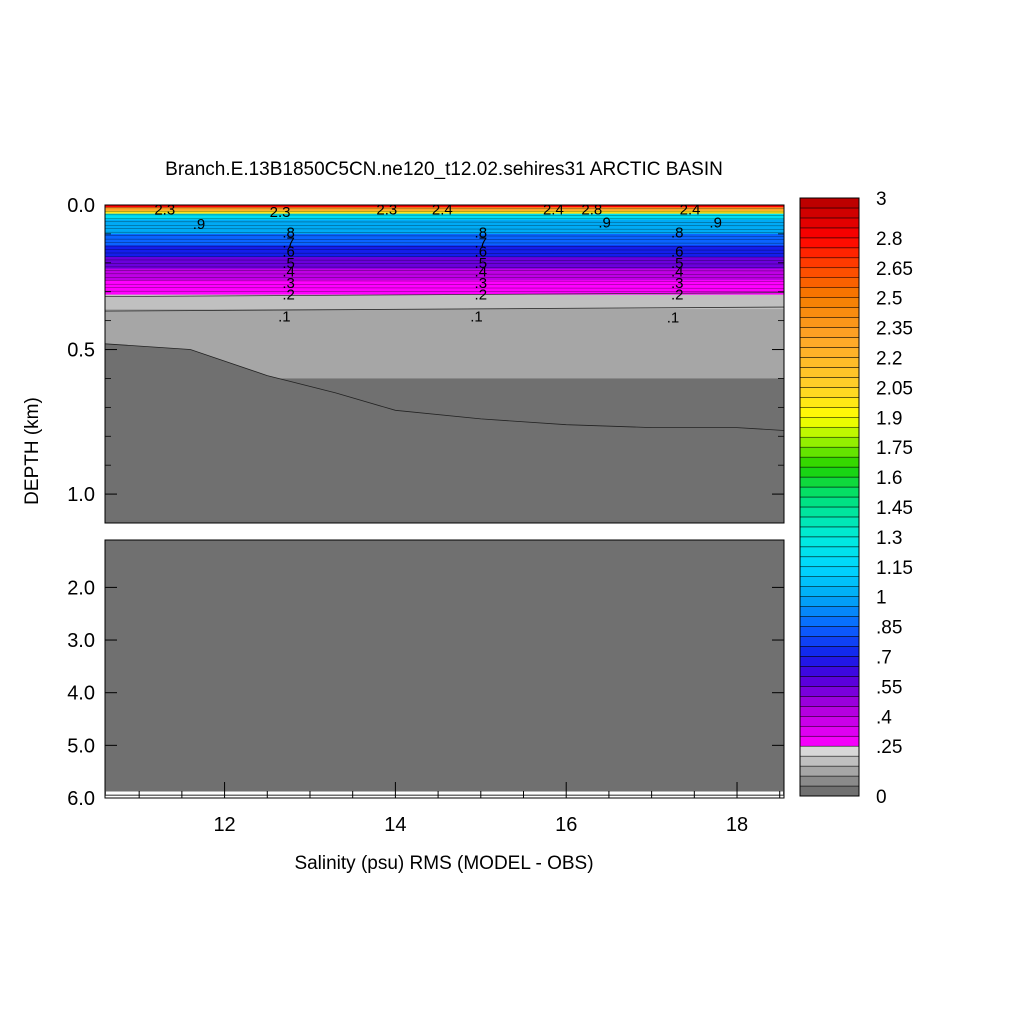 The width and height of the screenshot is (1024, 1024). What do you see at coordinates (395, 825) in the screenshot?
I see `x-tick-label: 14` at bounding box center [395, 825].